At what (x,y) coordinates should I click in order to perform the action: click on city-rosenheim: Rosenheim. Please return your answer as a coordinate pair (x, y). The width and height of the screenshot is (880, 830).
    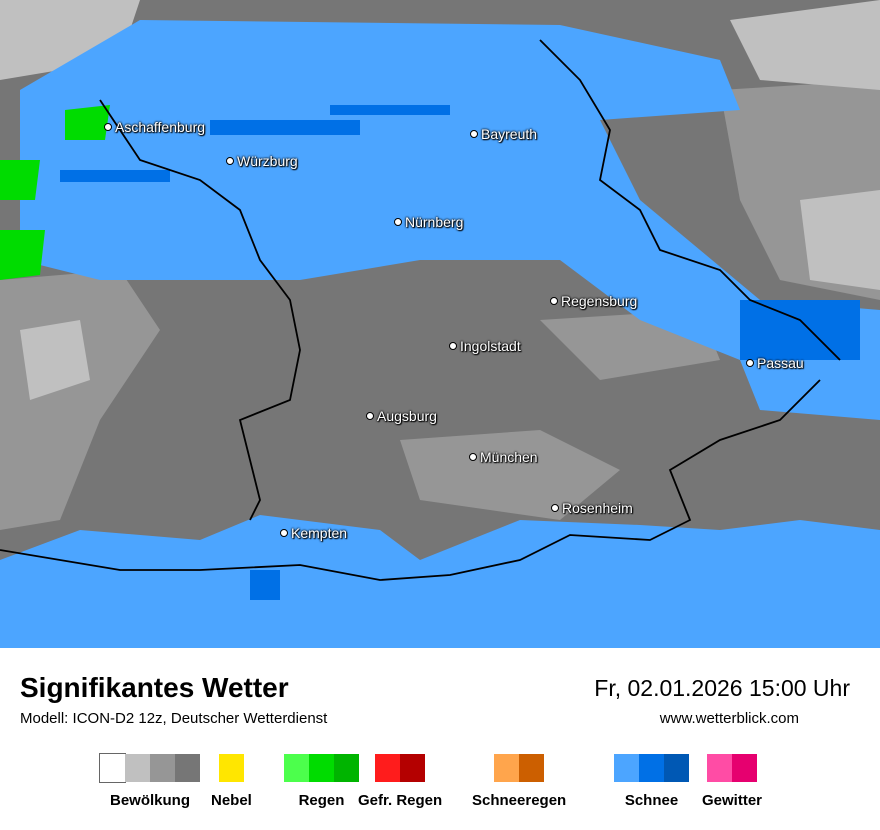
    Looking at the image, I should click on (592, 508).